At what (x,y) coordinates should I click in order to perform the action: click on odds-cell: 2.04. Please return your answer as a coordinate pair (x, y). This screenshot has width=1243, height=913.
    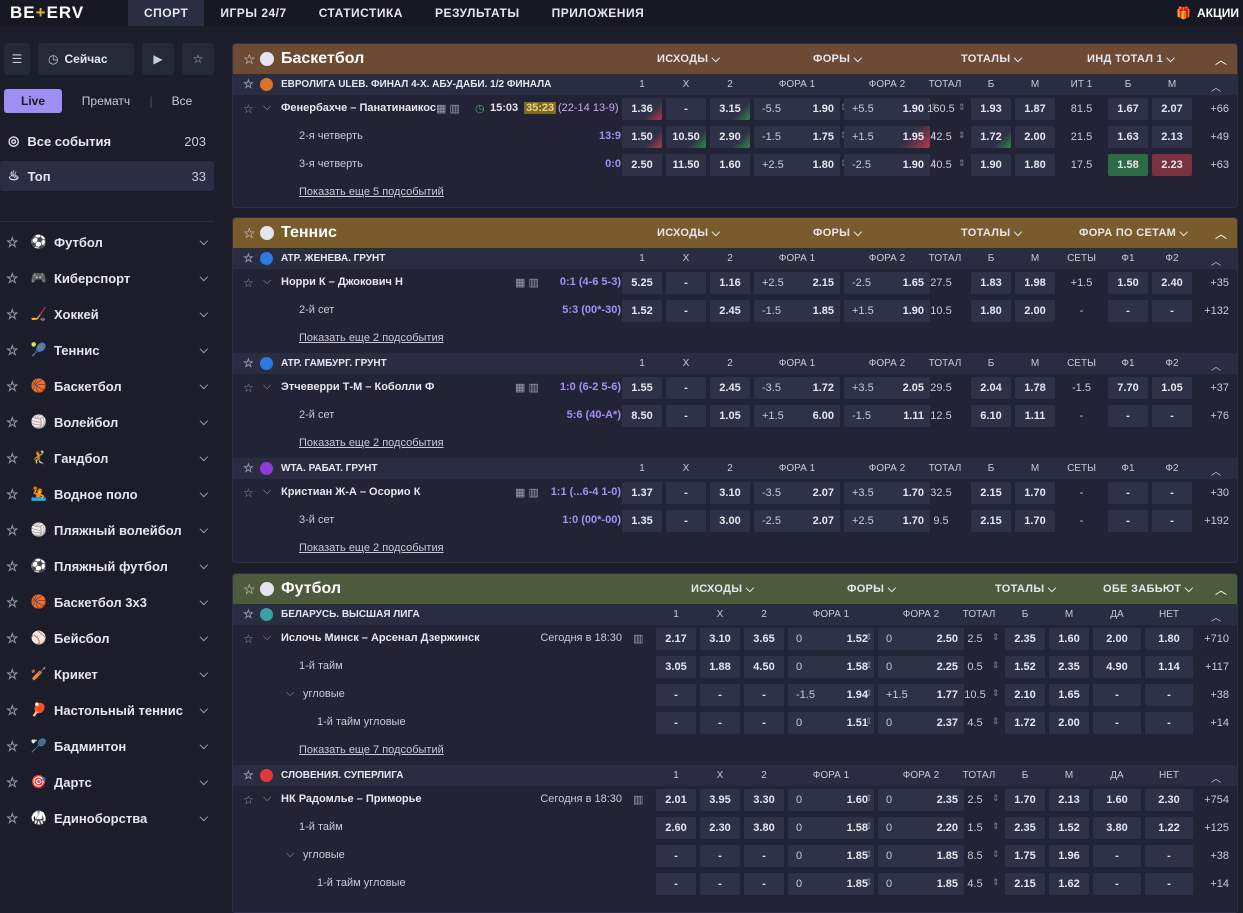
    Looking at the image, I should click on (991, 388).